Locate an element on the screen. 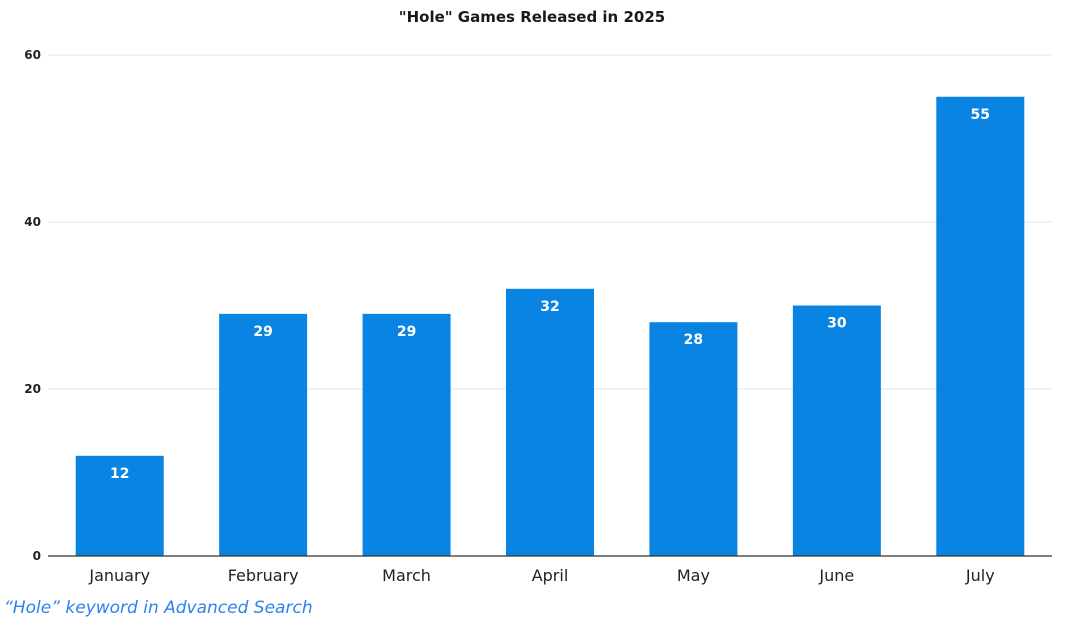  data-label: 12 is located at coordinates (119, 474).